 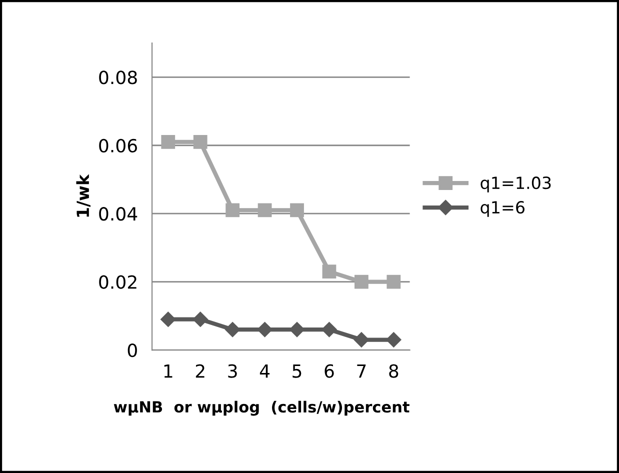 What do you see at coordinates (118, 214) in the screenshot?
I see `y-tick-label: 0.04` at bounding box center [118, 214].